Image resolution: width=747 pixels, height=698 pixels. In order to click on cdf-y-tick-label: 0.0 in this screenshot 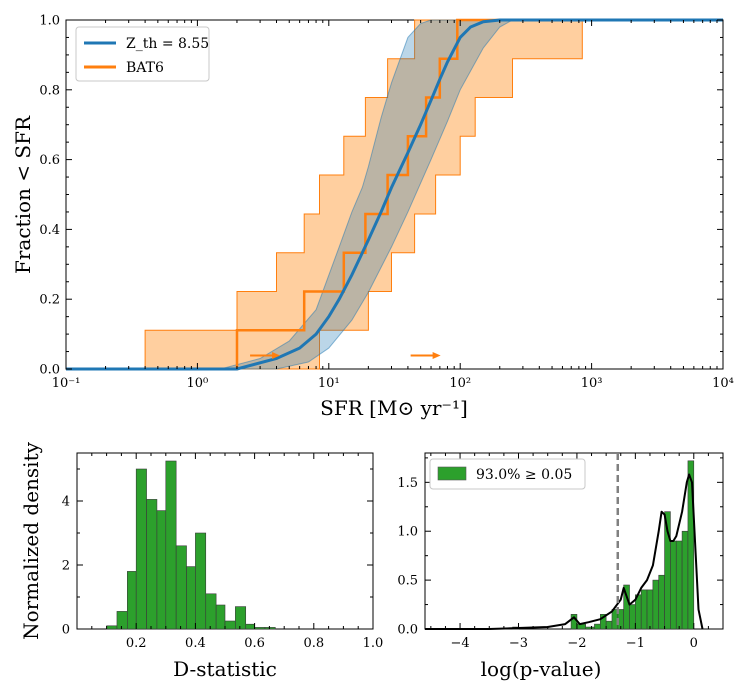, I will do `click(49, 370)`.